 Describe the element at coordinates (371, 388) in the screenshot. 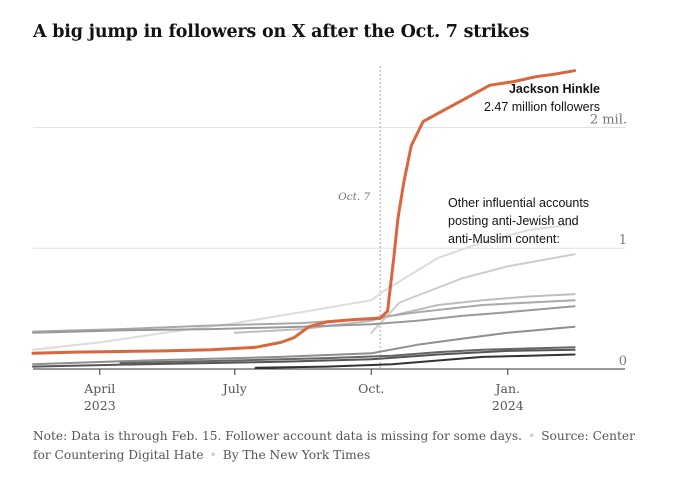

I see `x-tick-label: Oct.` at that location.